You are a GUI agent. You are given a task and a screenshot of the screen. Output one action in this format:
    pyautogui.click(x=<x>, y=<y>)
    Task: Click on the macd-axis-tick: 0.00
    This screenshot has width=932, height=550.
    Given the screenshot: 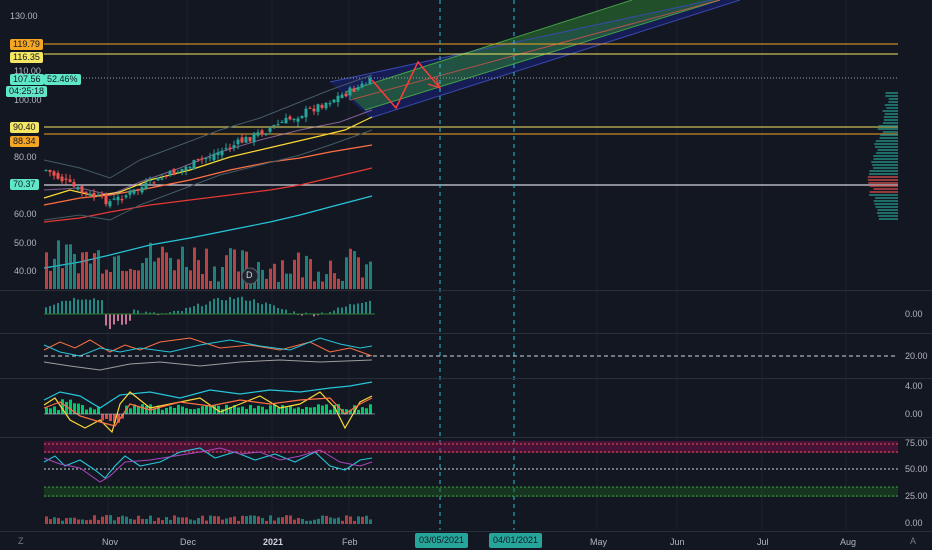 What is the action you would take?
    pyautogui.click(x=914, y=314)
    